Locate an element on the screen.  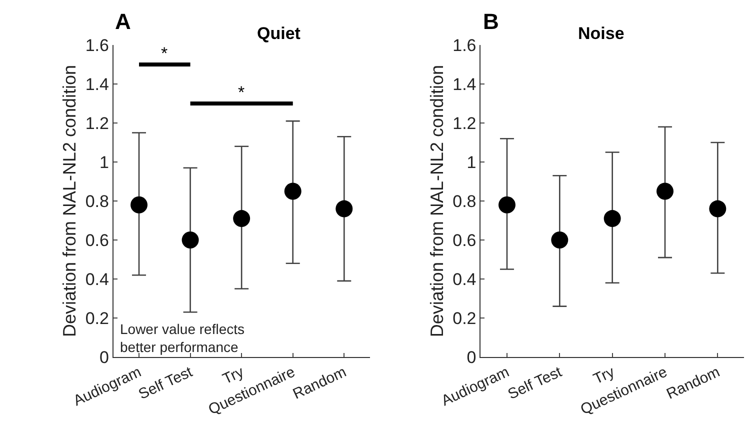
annotation: Lower value reflects better performance is located at coordinates (182, 338).